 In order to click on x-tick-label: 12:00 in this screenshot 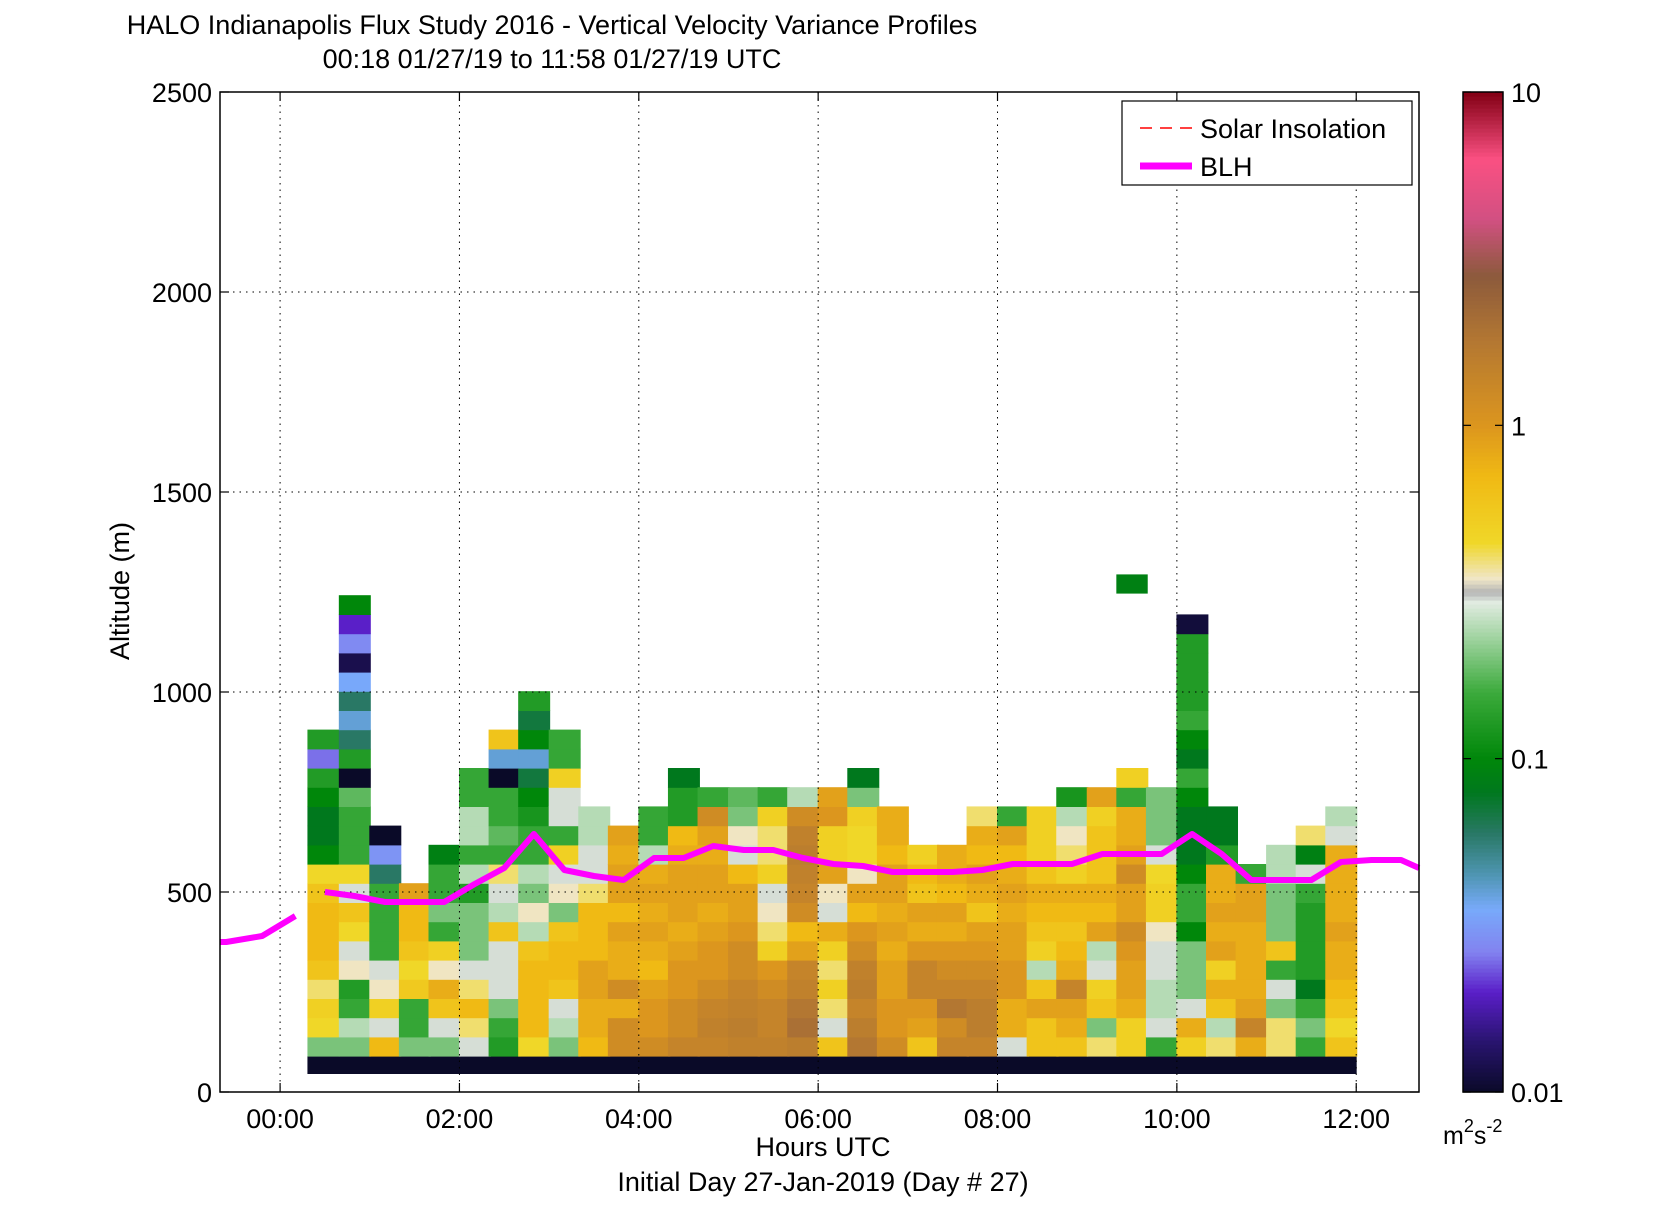, I will do `click(1356, 1119)`.